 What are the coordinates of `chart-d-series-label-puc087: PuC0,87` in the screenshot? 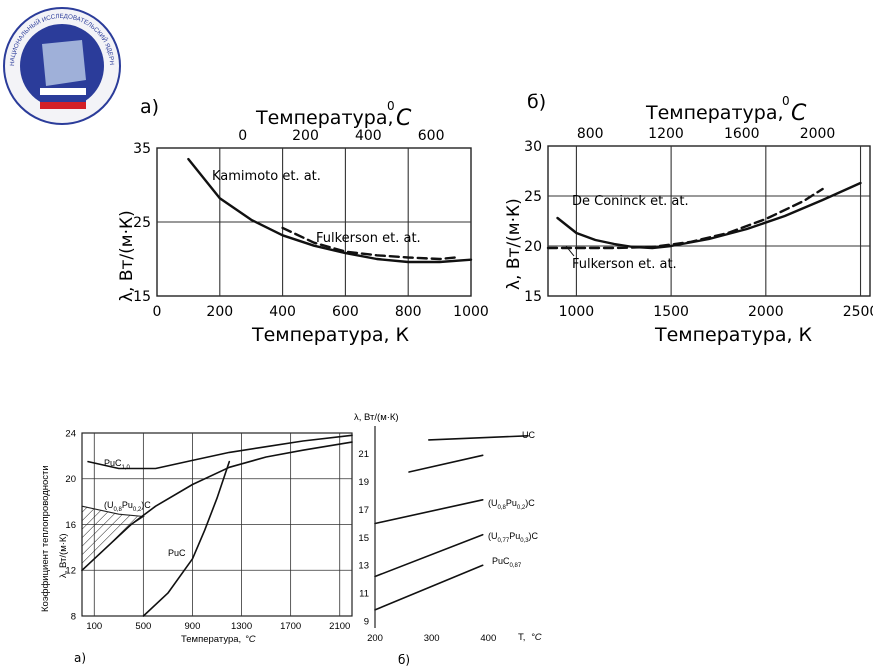 It's located at (507, 562).